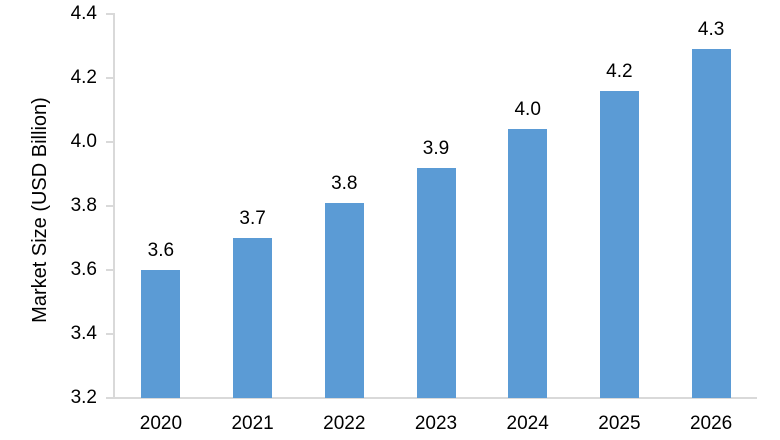  What do you see at coordinates (527, 110) in the screenshot?
I see `bar-value-label: 4.0` at bounding box center [527, 110].